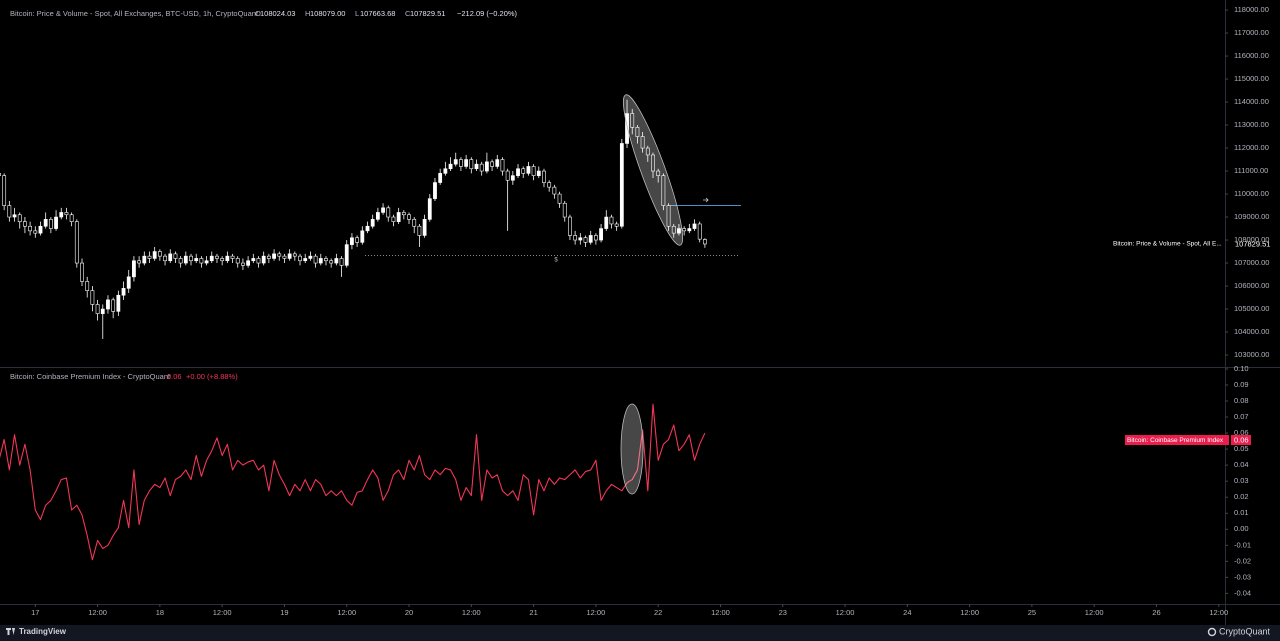 The width and height of the screenshot is (1280, 641). I want to click on ohlc-value: 107829.51, so click(427, 13).